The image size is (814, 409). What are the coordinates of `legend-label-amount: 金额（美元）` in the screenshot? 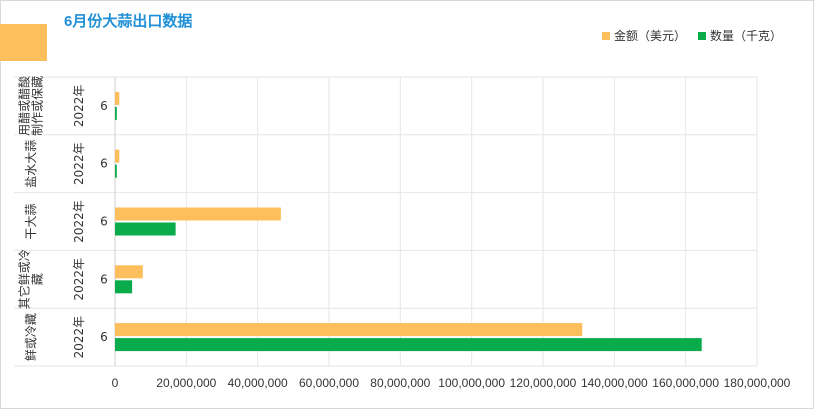 It's located at (649, 36).